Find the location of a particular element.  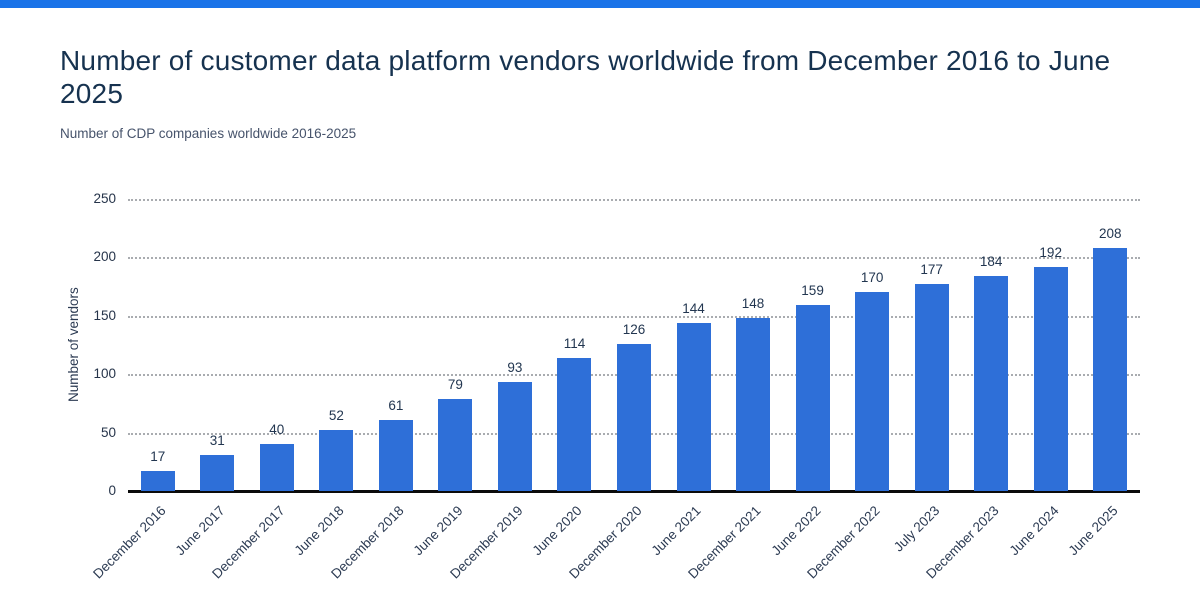

bar-value-label: 208 is located at coordinates (1110, 234).